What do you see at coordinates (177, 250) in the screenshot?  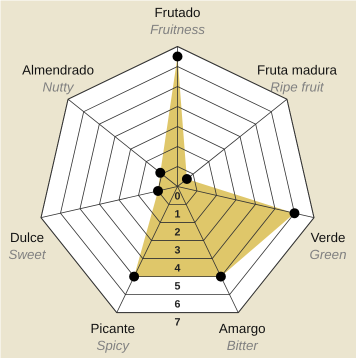 I see `y-tick-label: 3` at bounding box center [177, 250].